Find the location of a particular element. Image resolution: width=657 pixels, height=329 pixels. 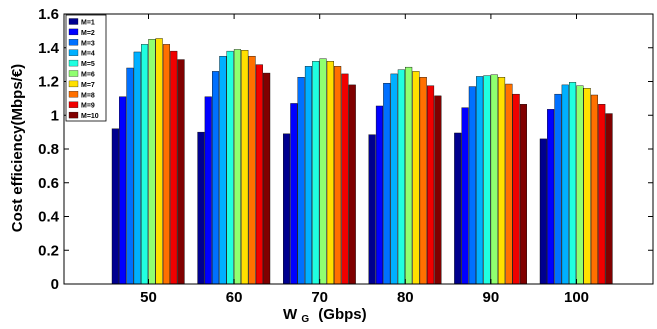

legend: M=1 M=2 M=3 M=4 M=5 M=6 M=7 M=8 M=9 M=10 is located at coordinates (86, 68).